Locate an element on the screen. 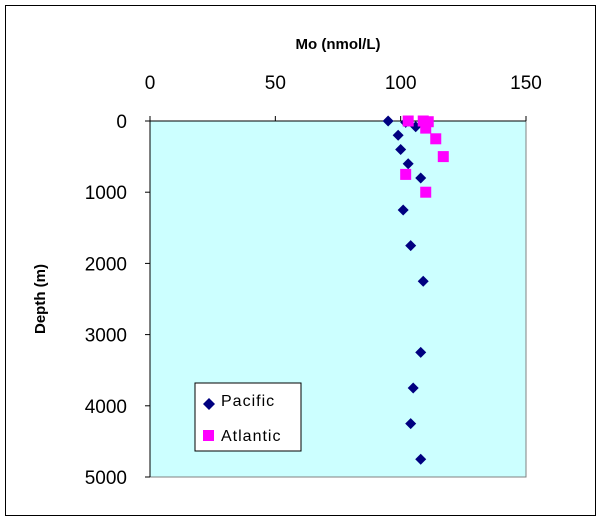 The width and height of the screenshot is (603, 523). legend-atlantic-label: Atlantic is located at coordinates (251, 436).